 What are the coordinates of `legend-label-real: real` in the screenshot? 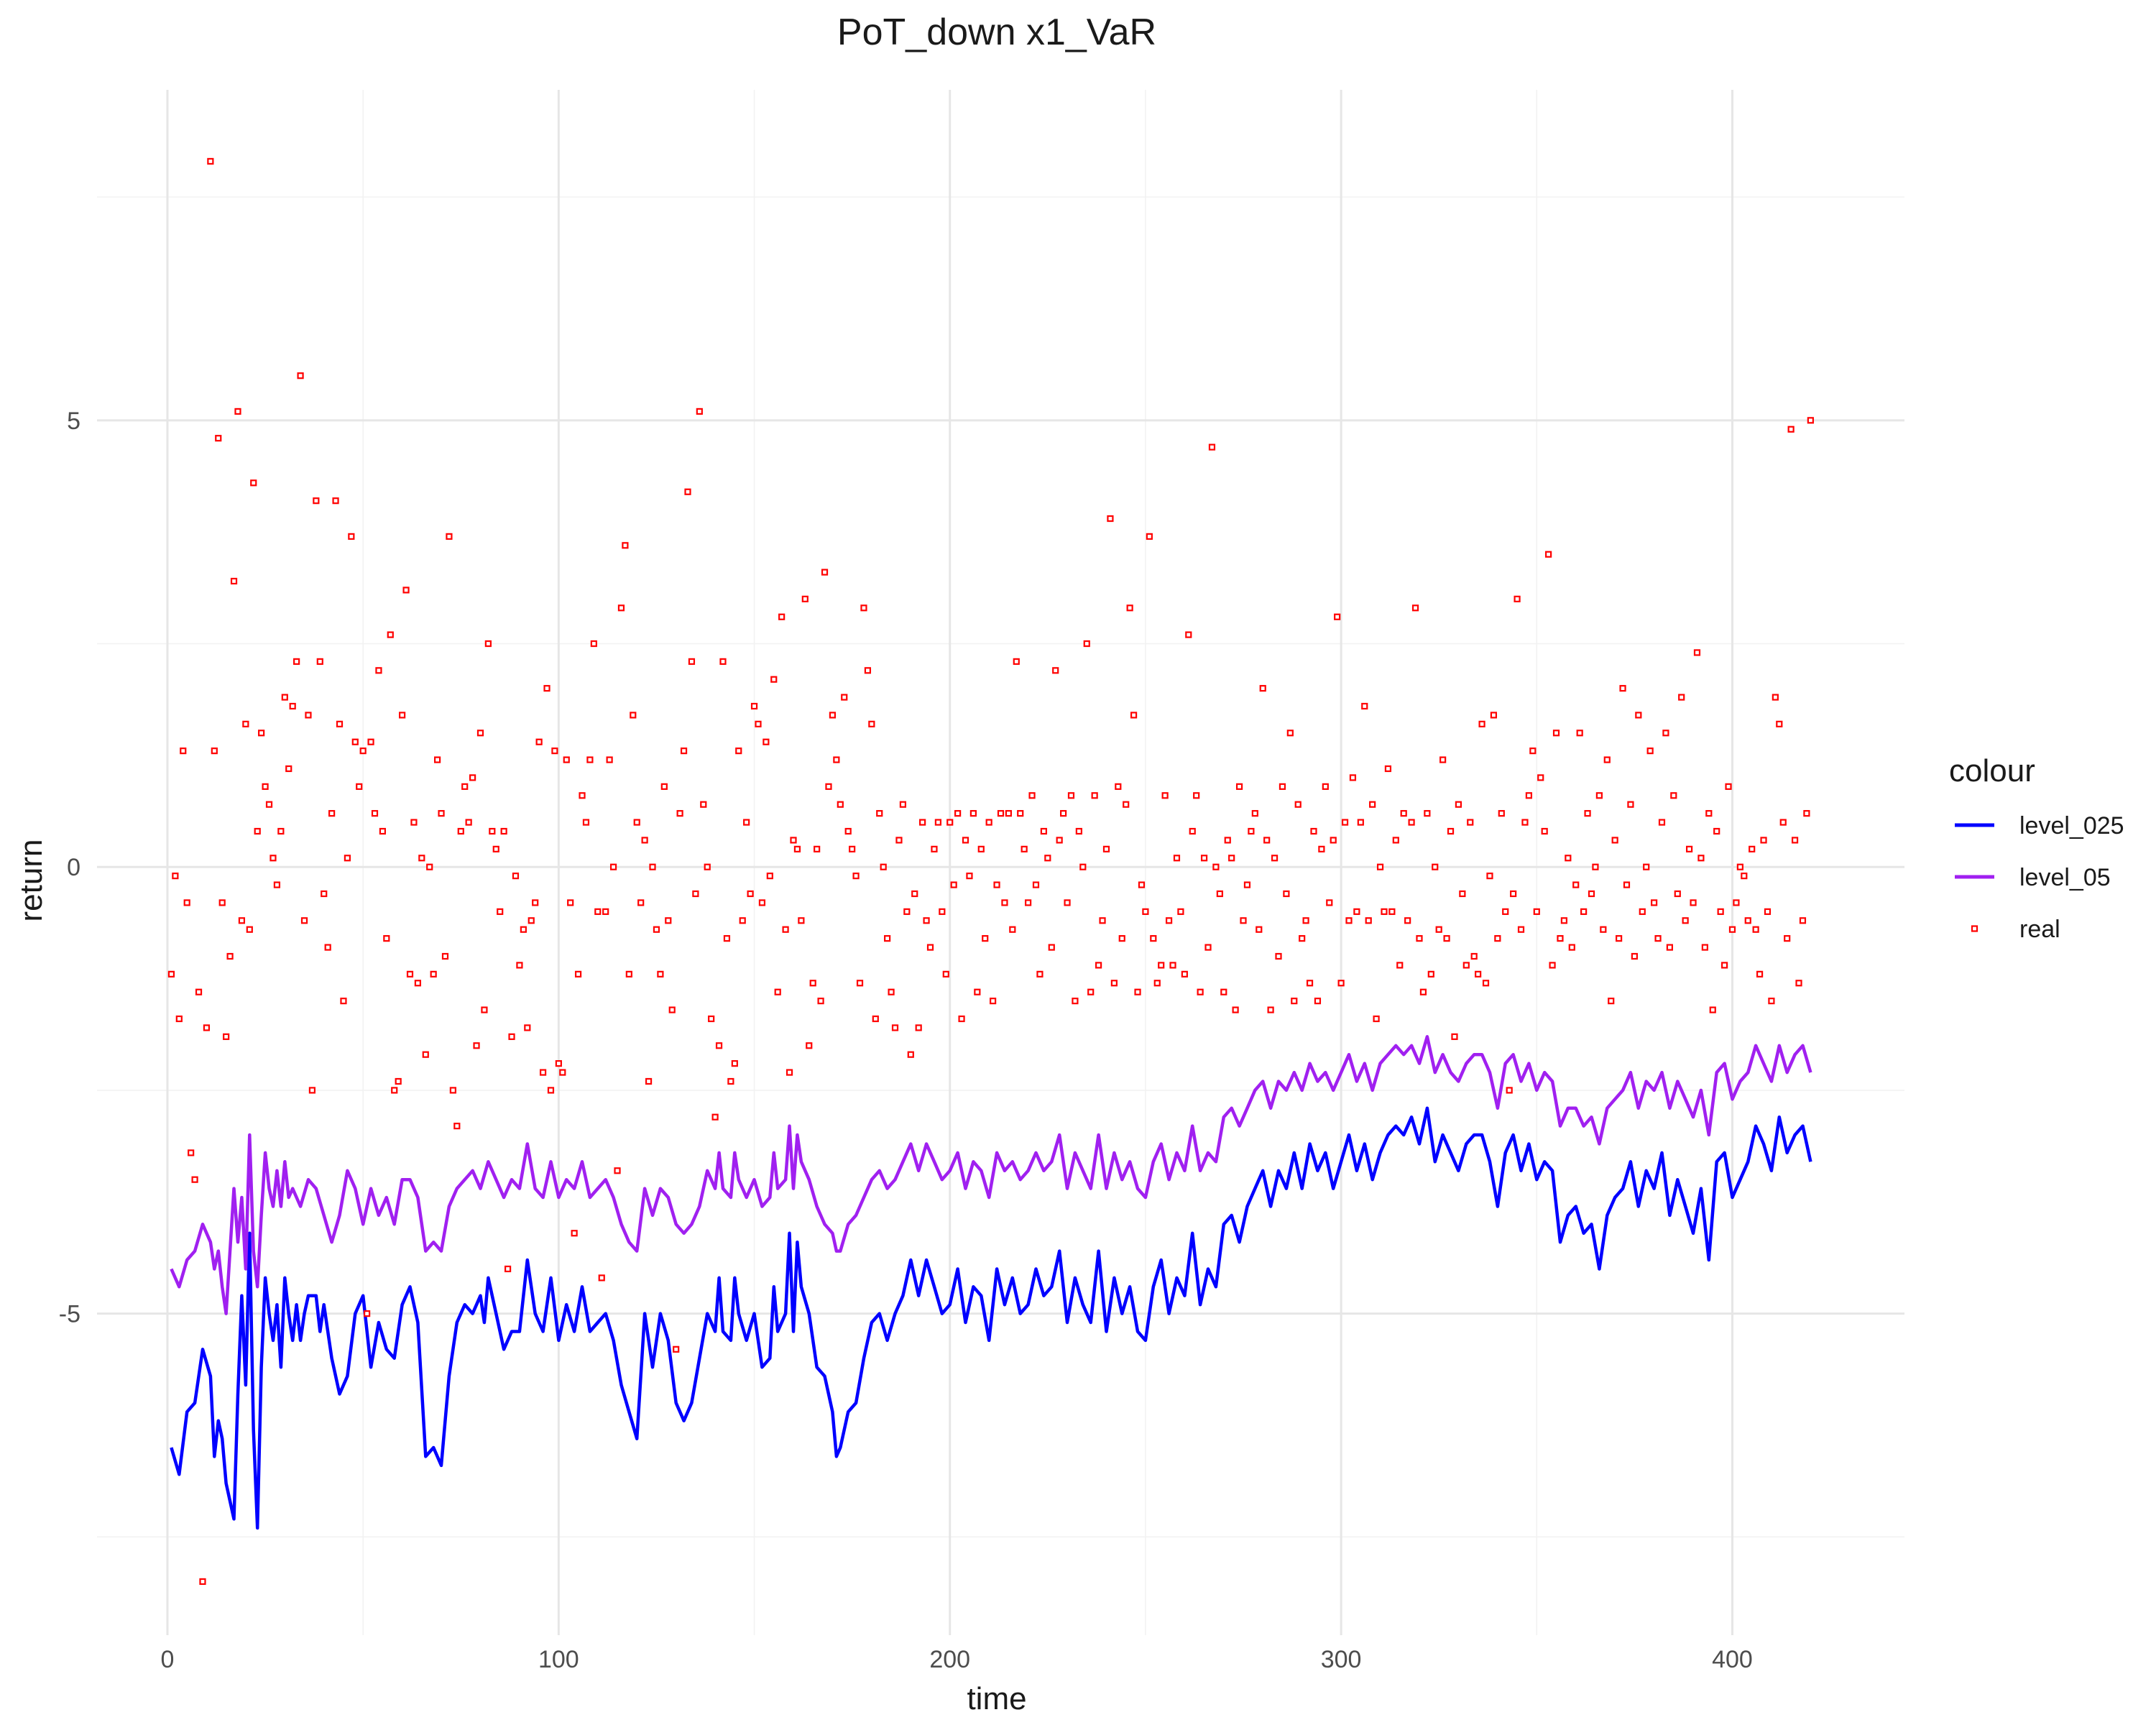 It's located at (2039, 929).